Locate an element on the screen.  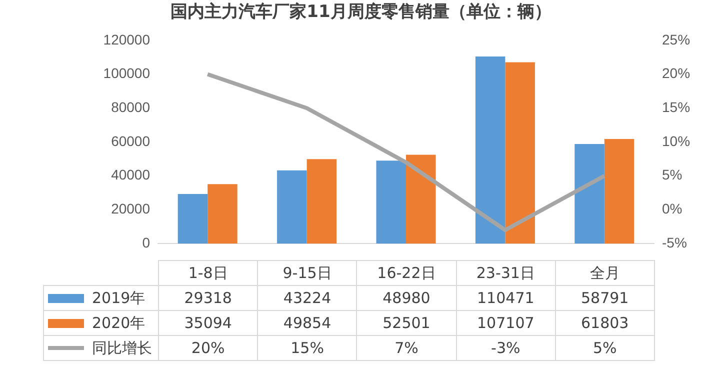
data-label: 110471 is located at coordinates (506, 298).